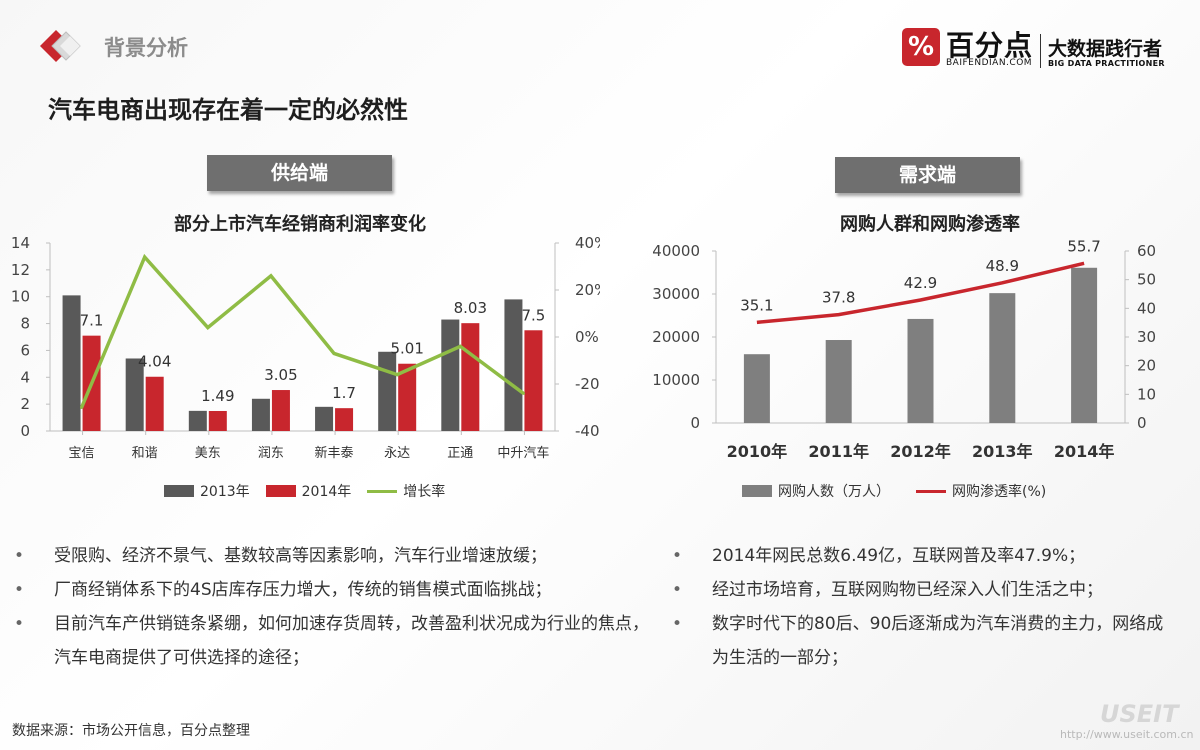 The width and height of the screenshot is (1200, 750). What do you see at coordinates (1142, 423) in the screenshot?
I see `y2-tick-label: 0` at bounding box center [1142, 423].